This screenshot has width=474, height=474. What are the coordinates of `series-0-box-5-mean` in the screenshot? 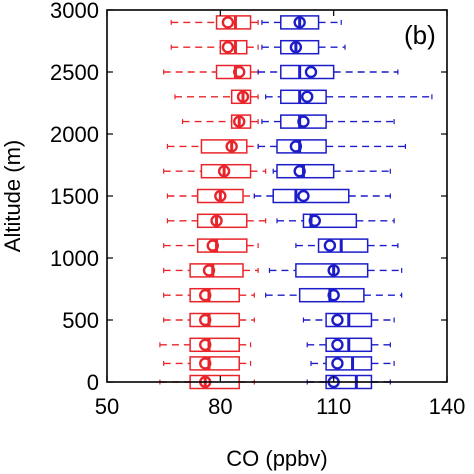 It's located at (209, 270).